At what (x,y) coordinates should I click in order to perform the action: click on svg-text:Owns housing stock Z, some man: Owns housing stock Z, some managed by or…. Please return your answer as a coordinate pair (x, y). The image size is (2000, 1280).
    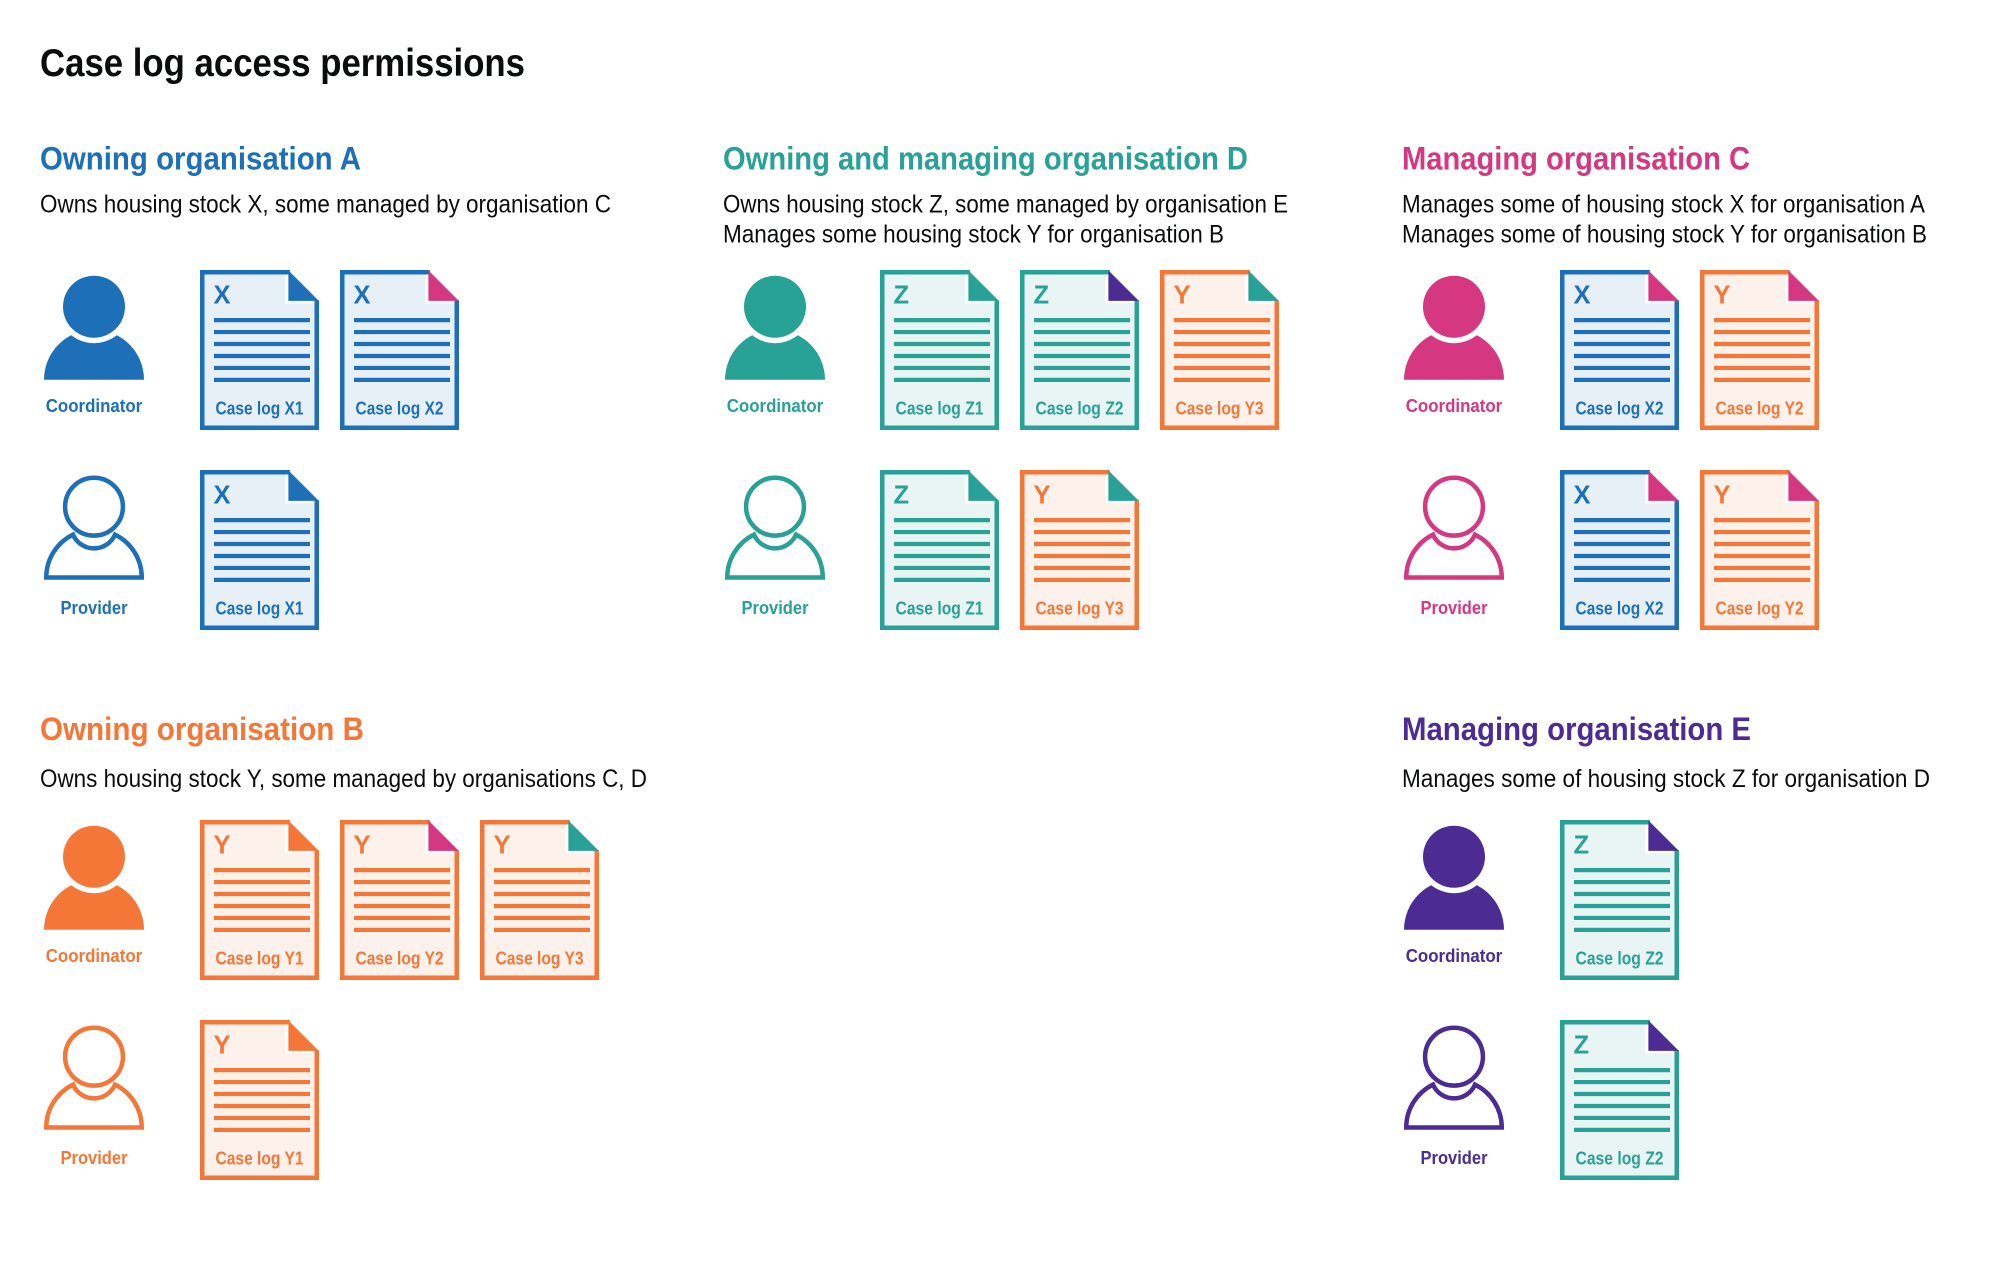
    Looking at the image, I should click on (1005, 205).